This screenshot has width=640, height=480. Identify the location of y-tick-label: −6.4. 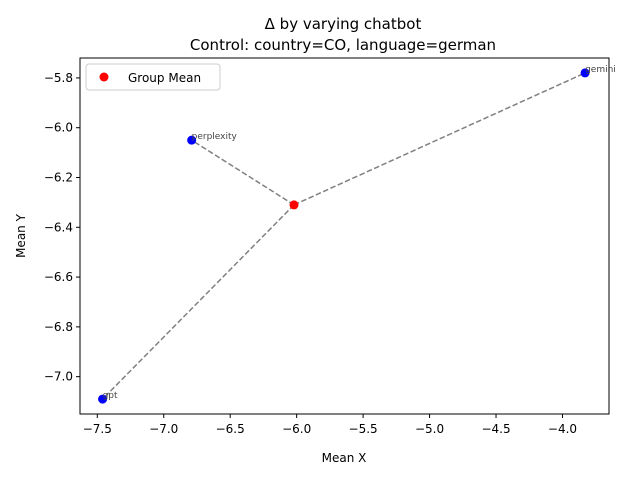
(58, 227).